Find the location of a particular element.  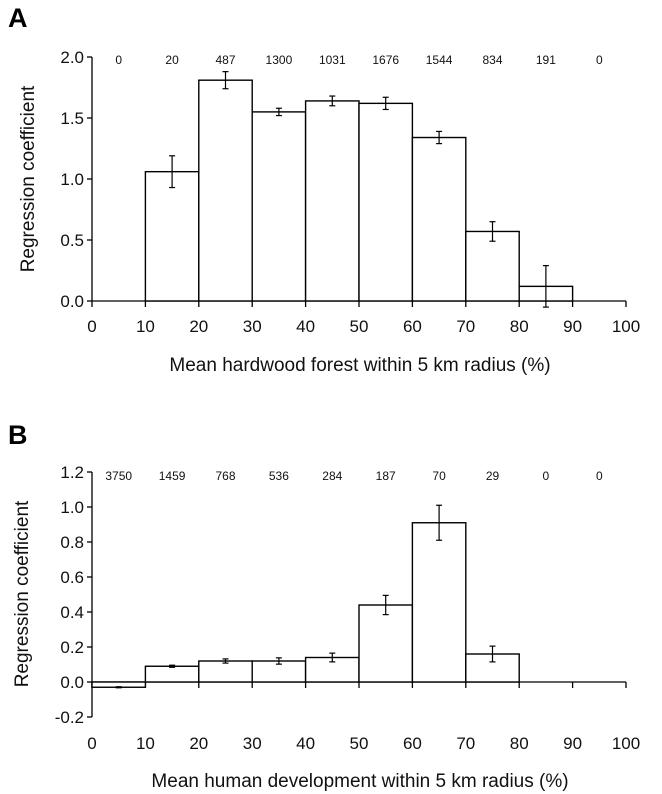

sample-count-label: 768 is located at coordinates (225, 476).